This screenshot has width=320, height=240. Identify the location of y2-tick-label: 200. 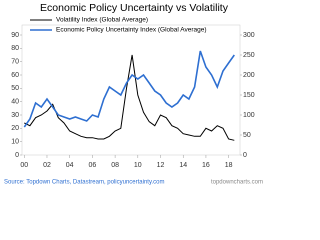
(249, 75).